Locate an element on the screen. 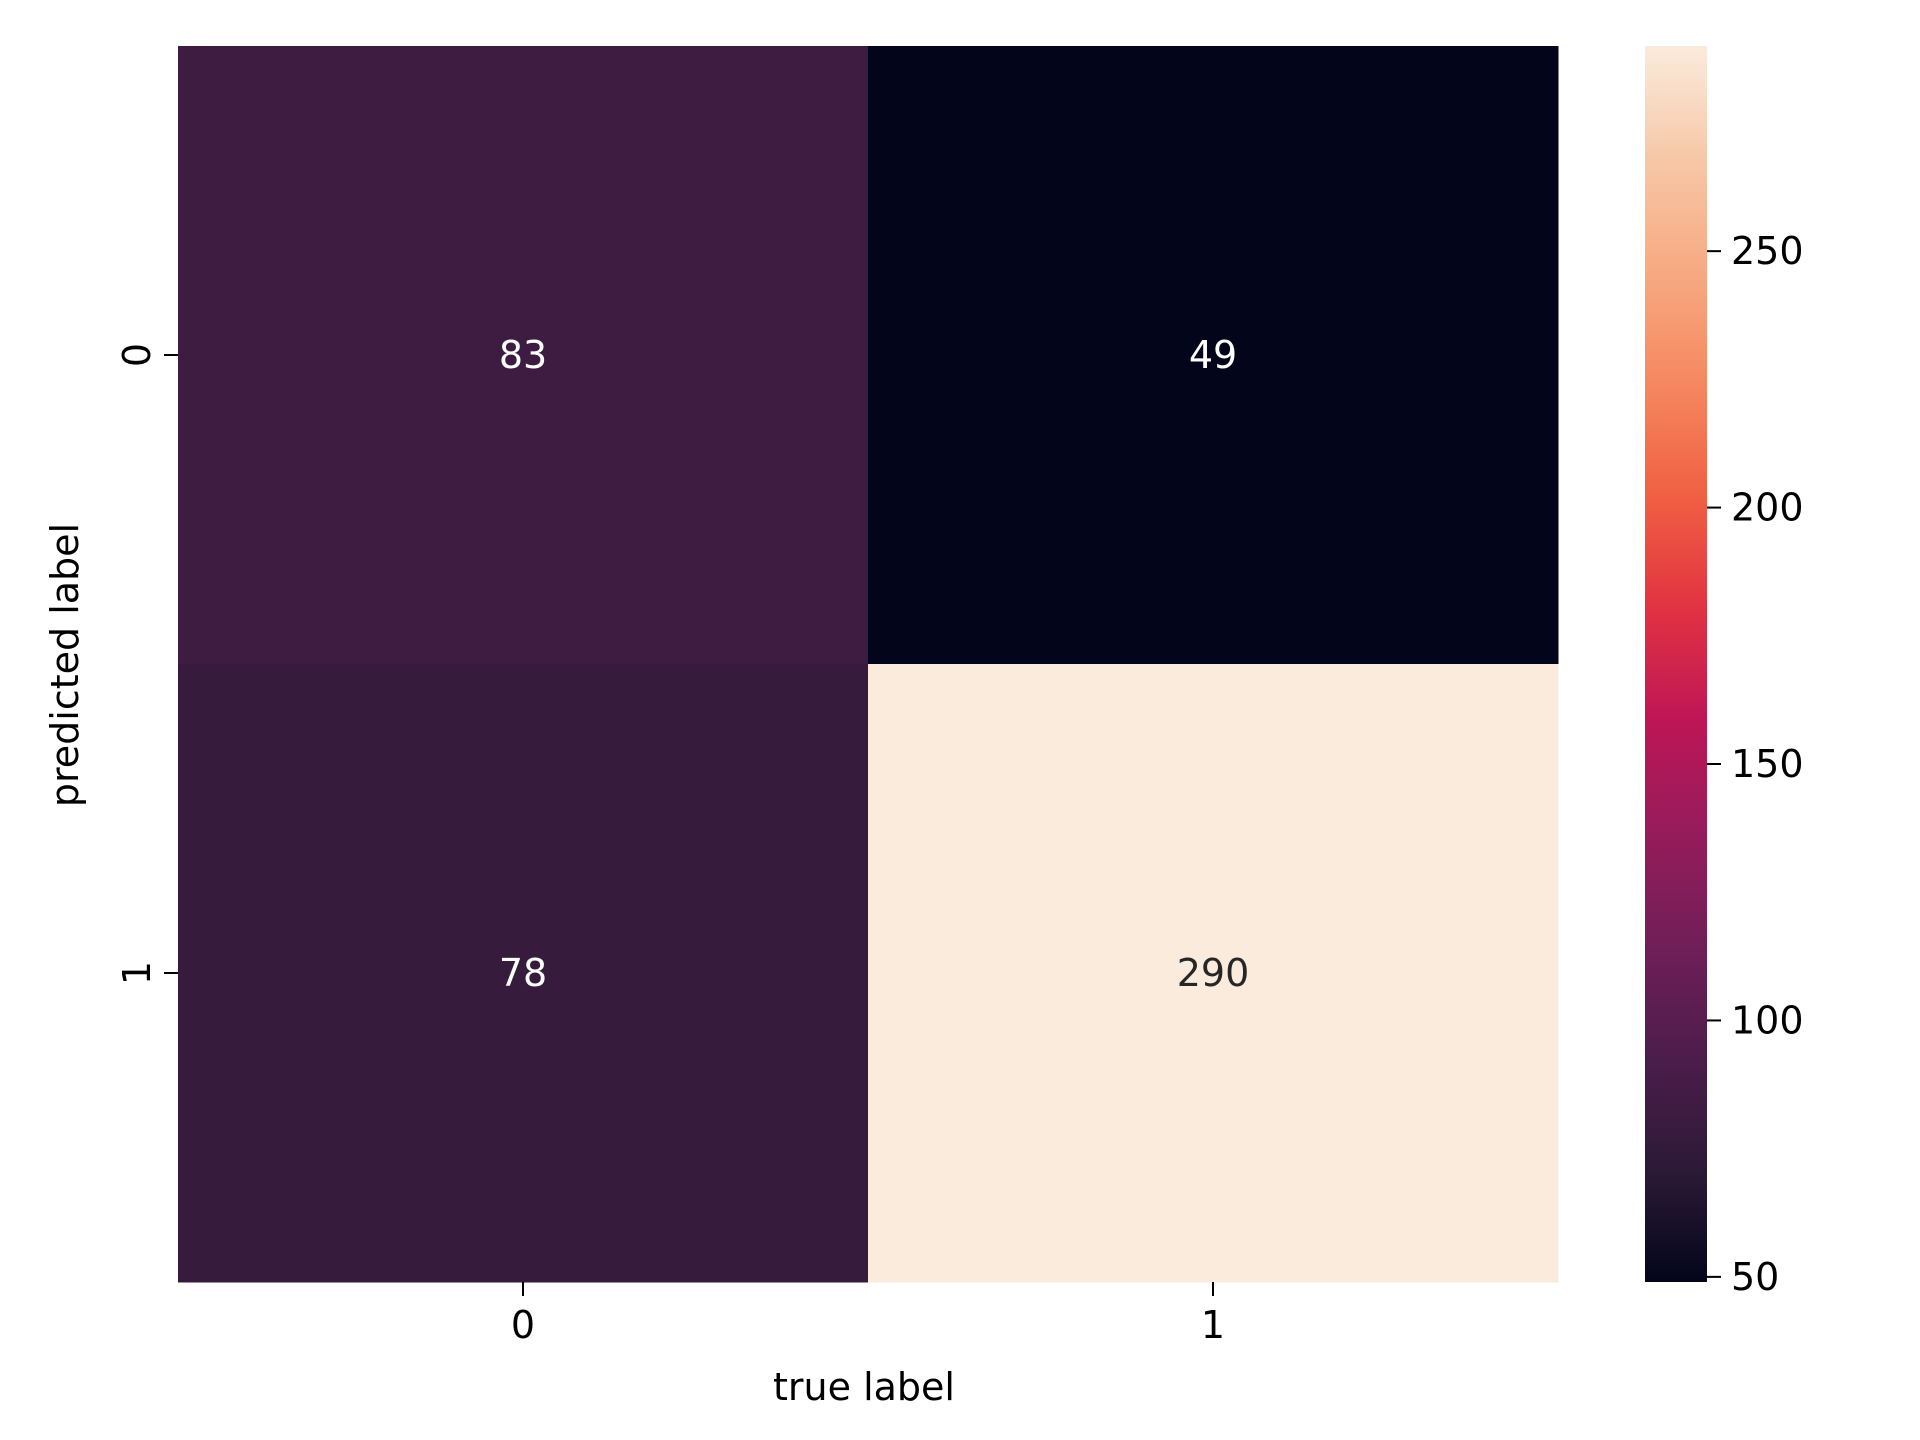 The width and height of the screenshot is (1920, 1440). colorbar-tick-label-250: 250 is located at coordinates (1767, 251).